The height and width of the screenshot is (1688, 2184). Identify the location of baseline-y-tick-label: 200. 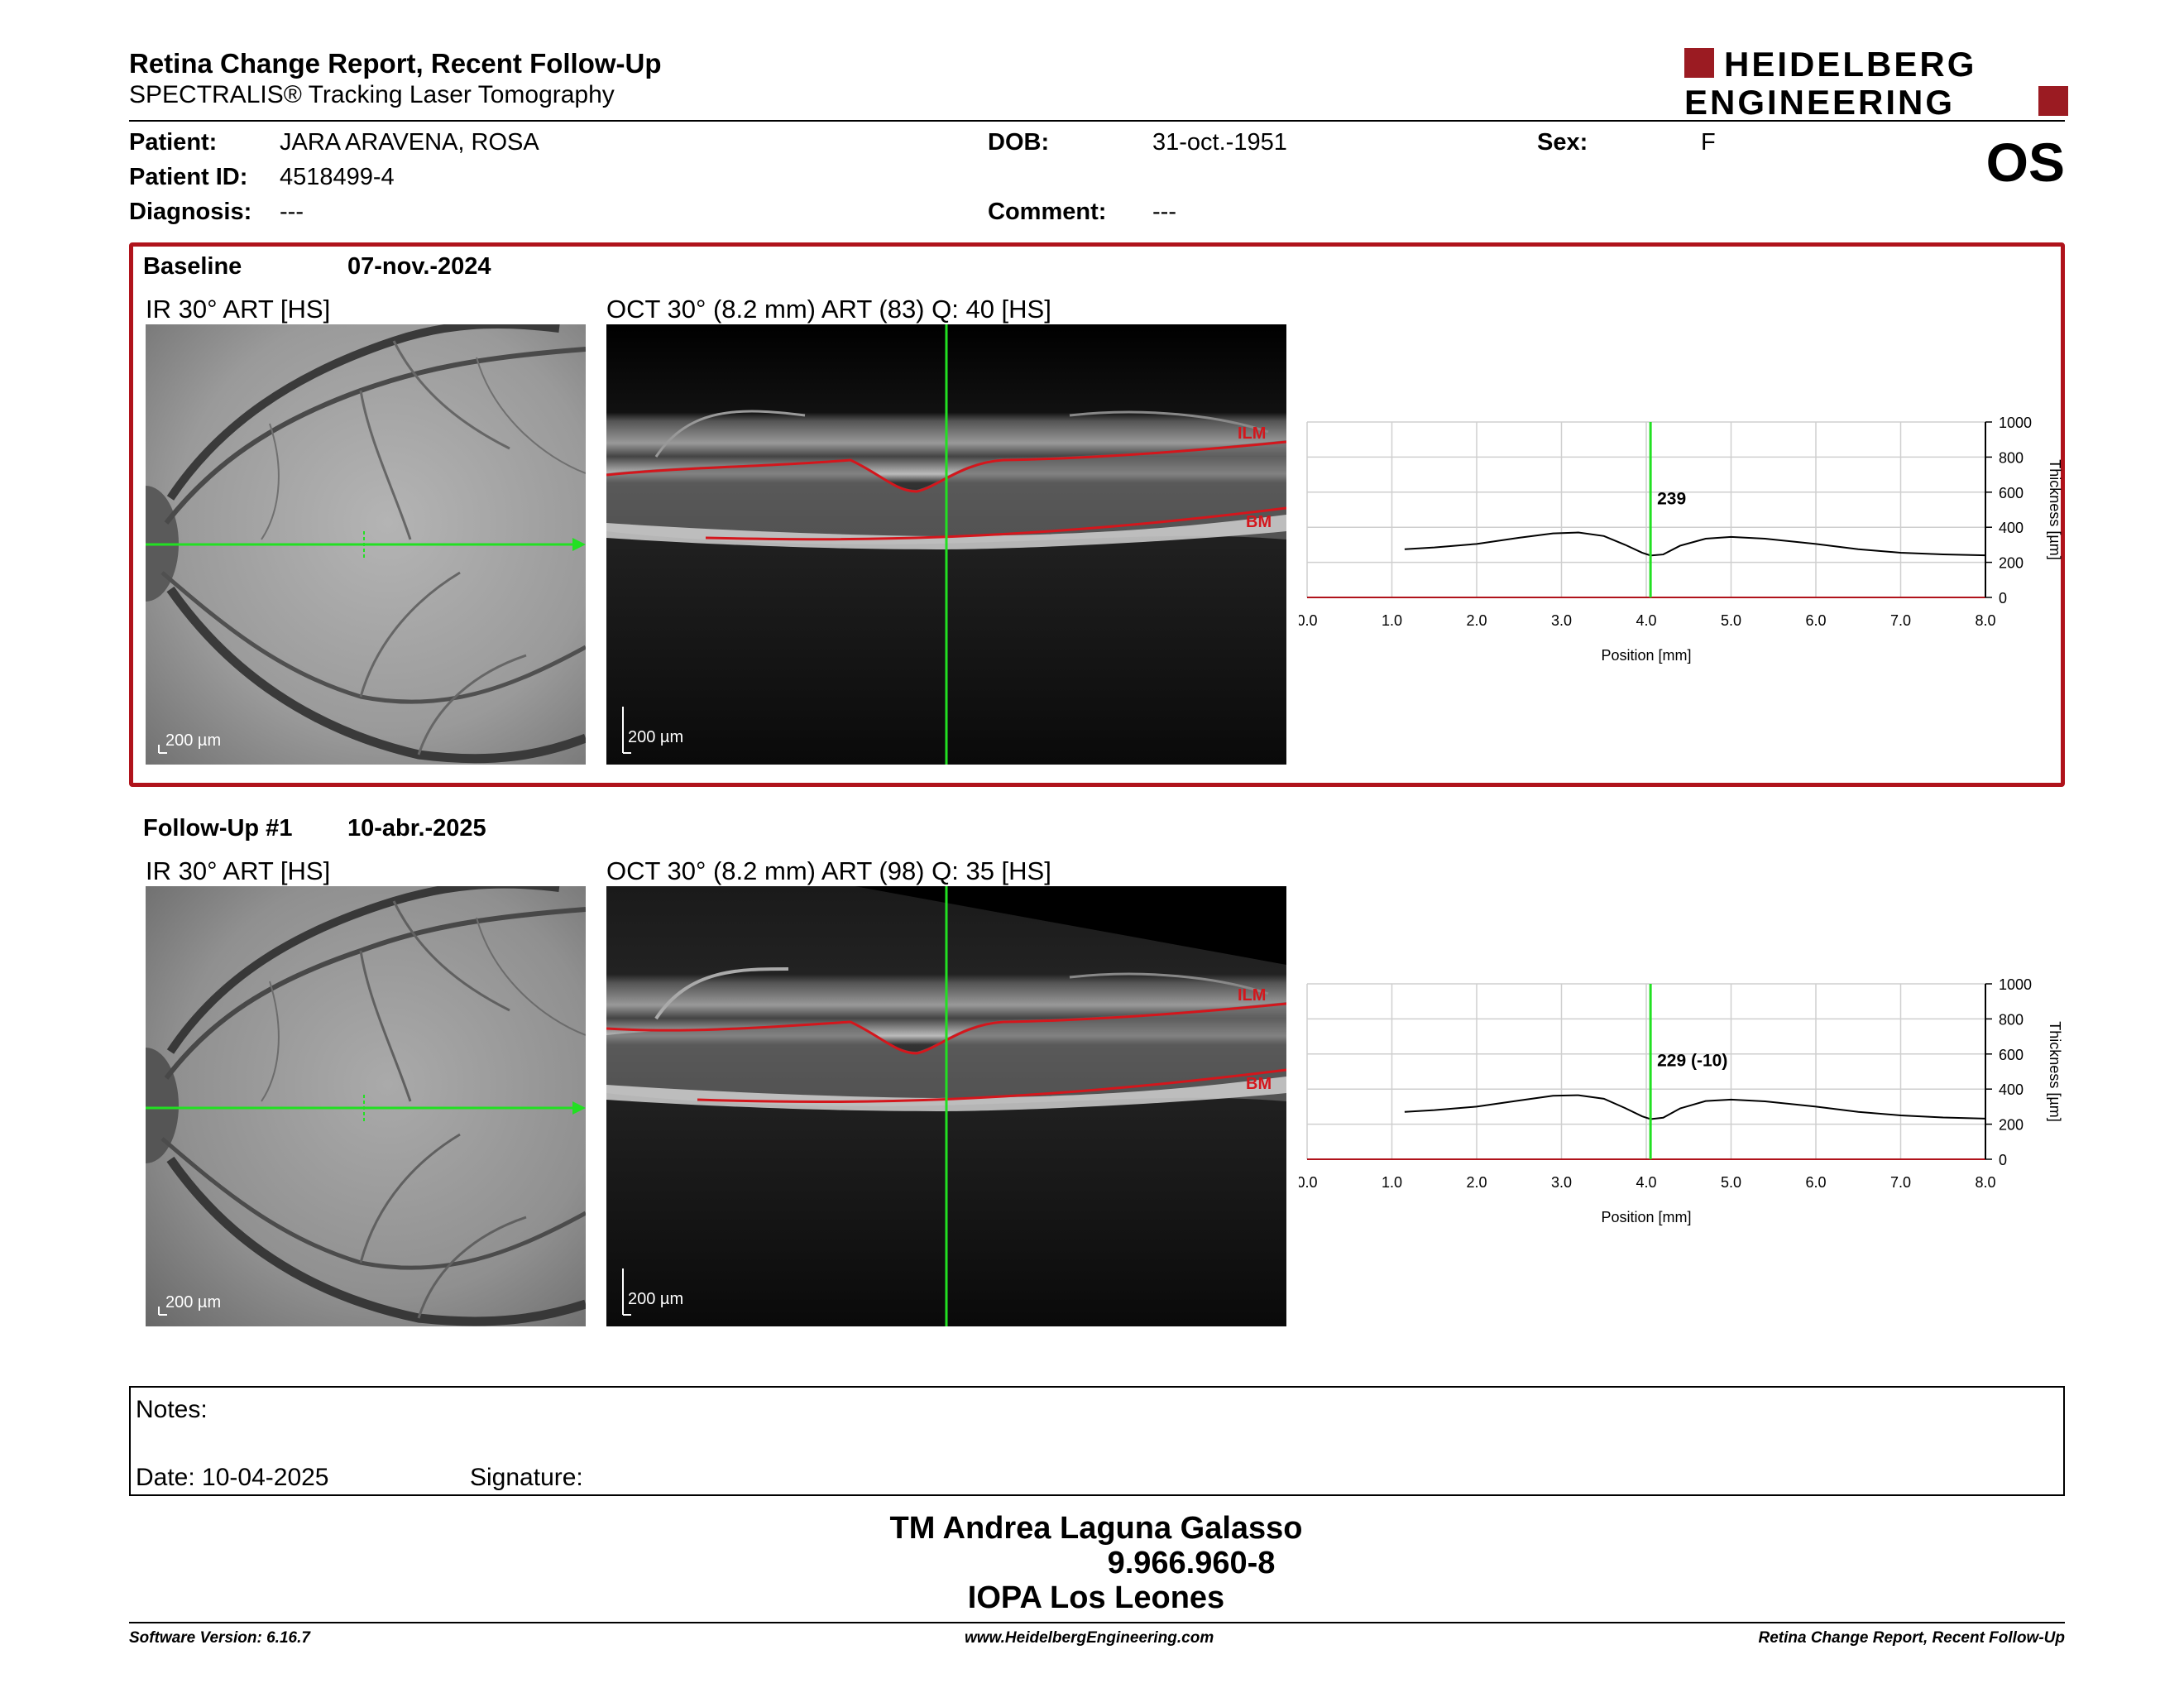
(2011, 563).